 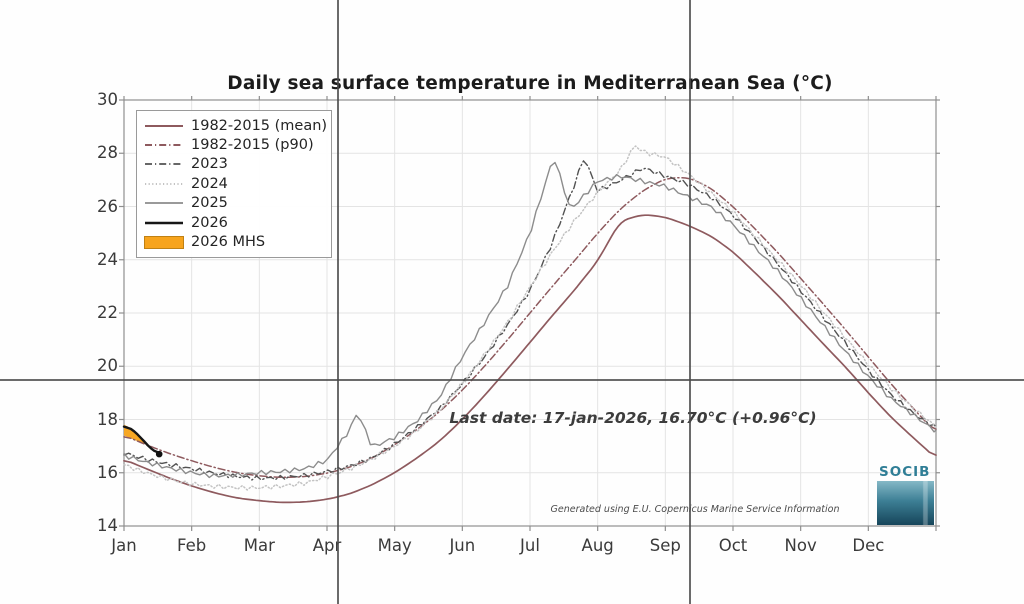 What do you see at coordinates (107, 99) in the screenshot?
I see `y-axis-tick-label: 30` at bounding box center [107, 99].